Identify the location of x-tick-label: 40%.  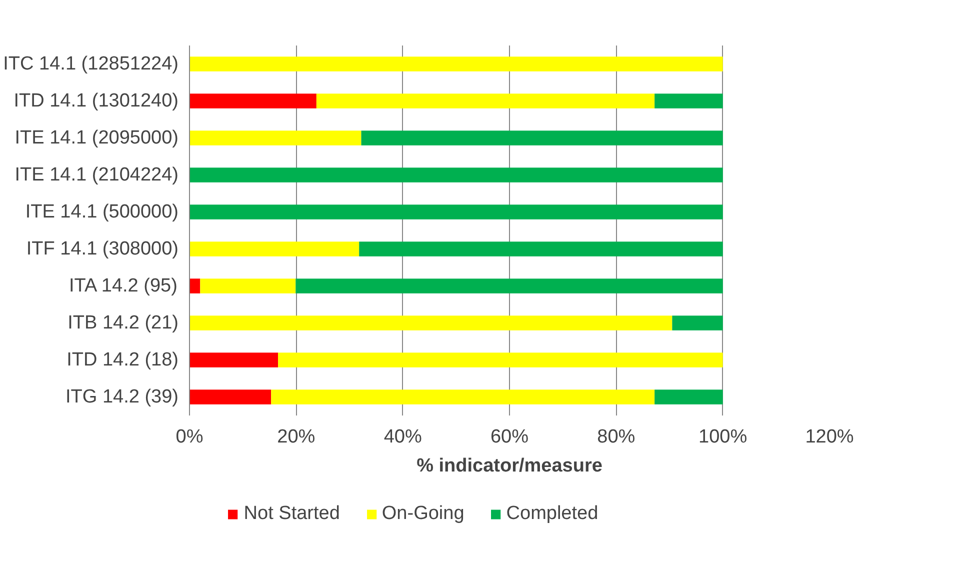
(403, 437).